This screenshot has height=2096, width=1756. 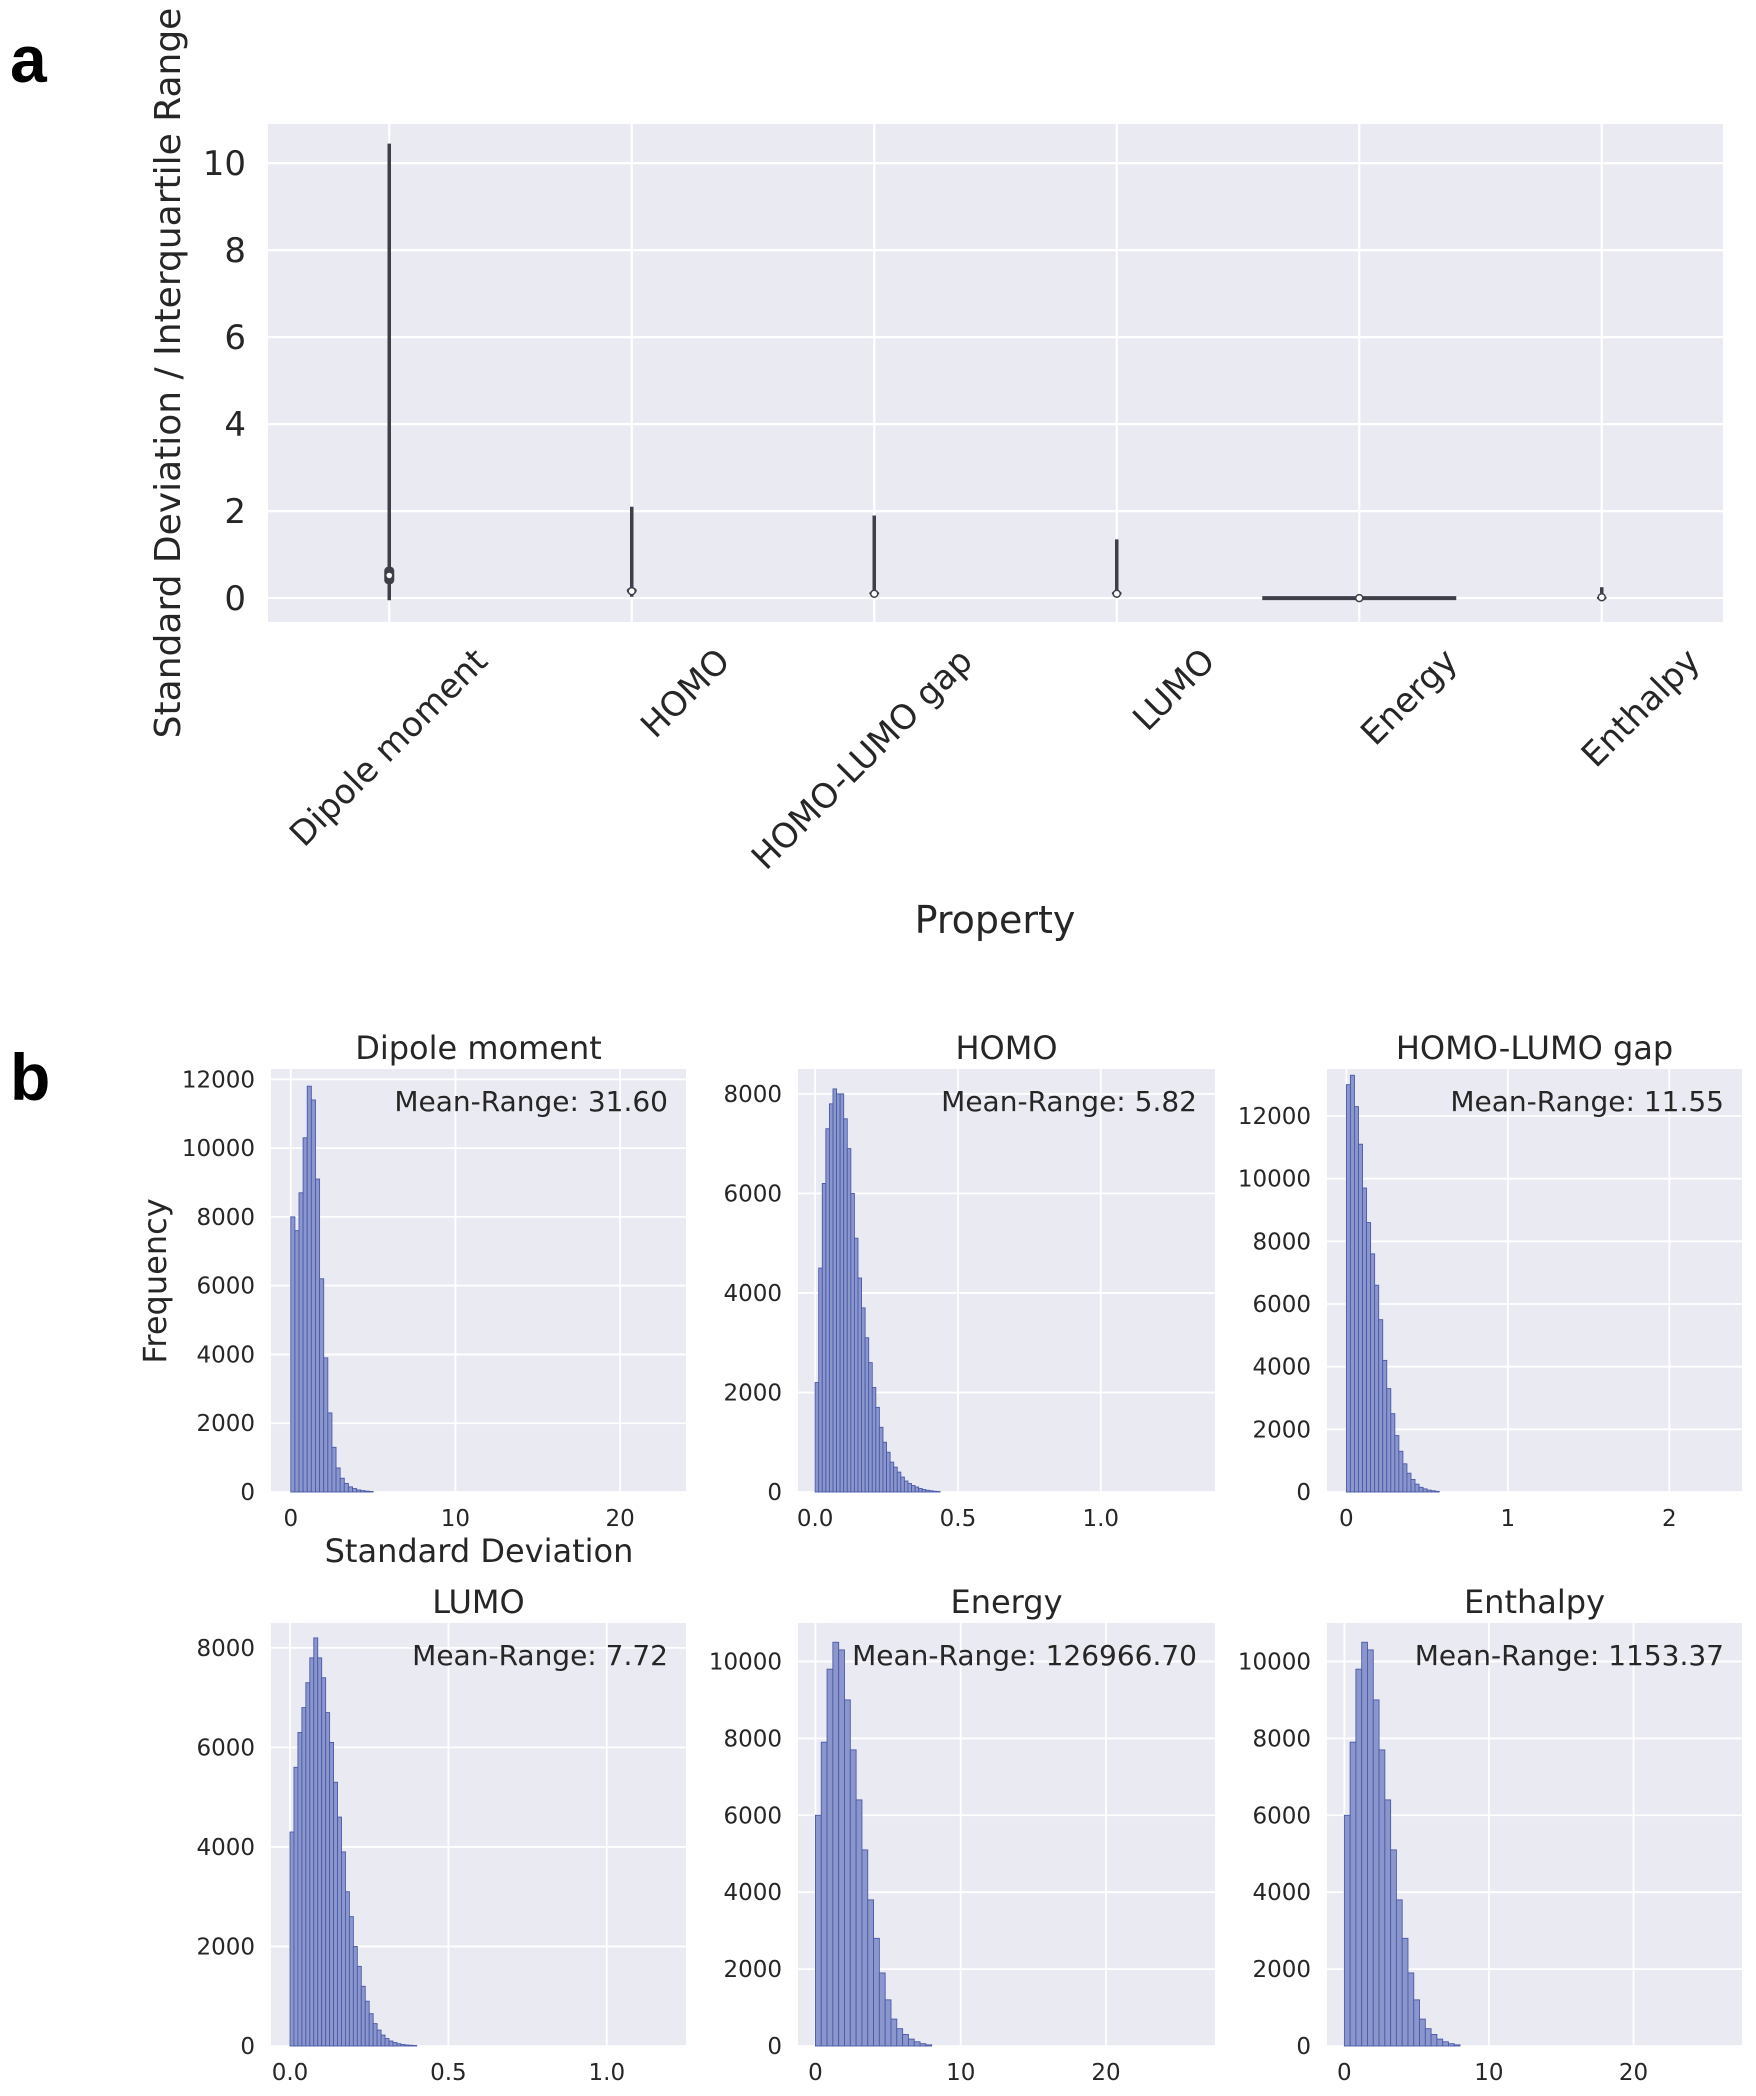 I want to click on histogram-mean-range-annotation: Mean-Range: 11.55, so click(x=1587, y=1101).